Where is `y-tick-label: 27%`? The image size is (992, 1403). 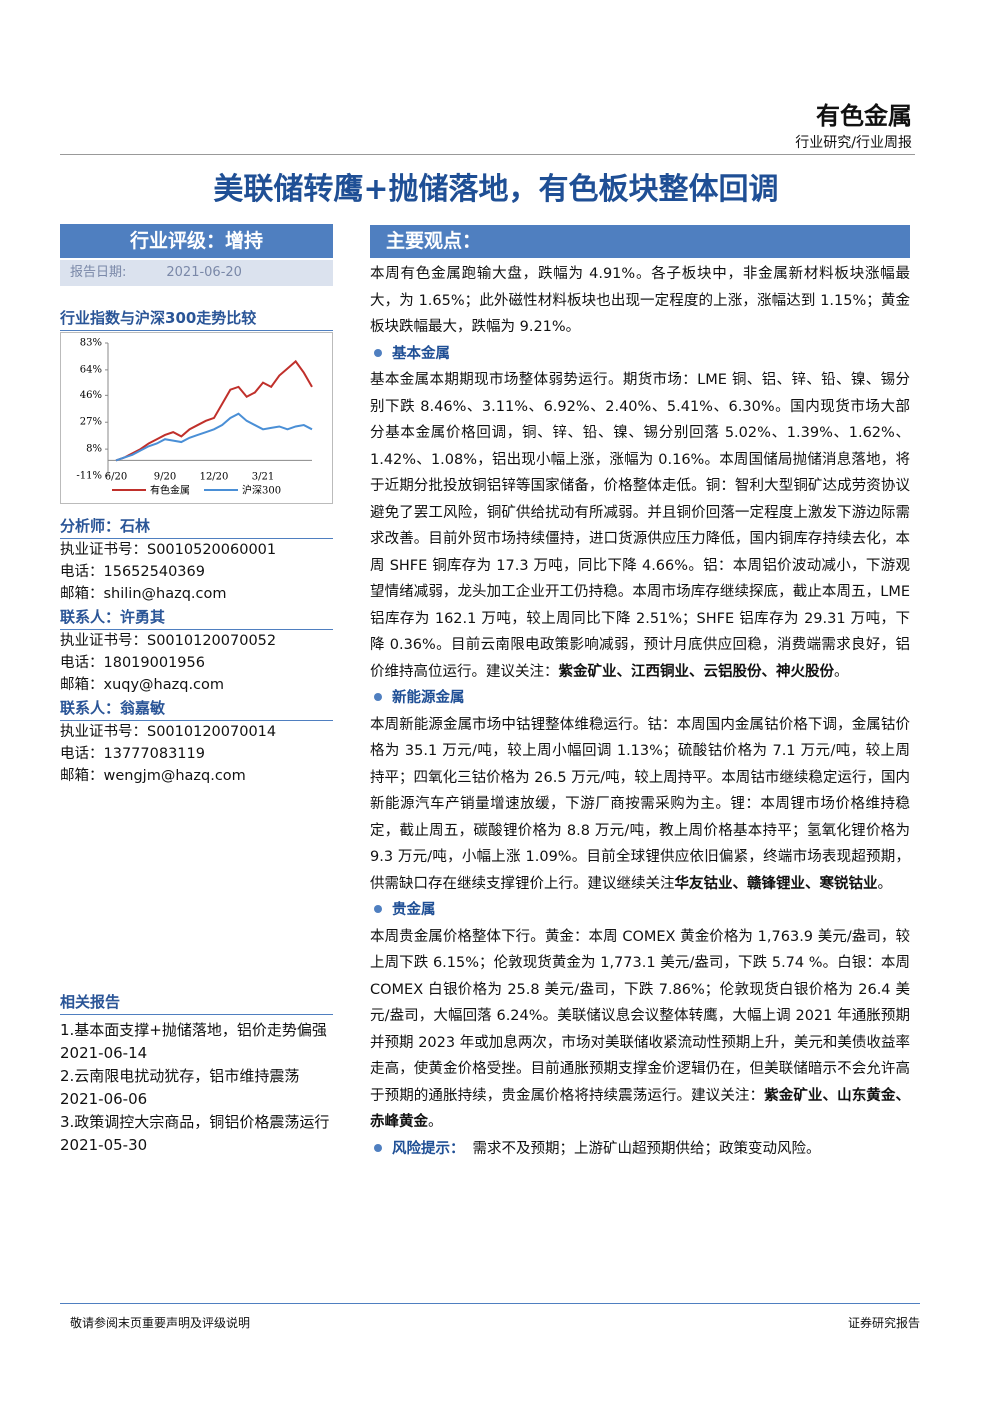 y-tick-label: 27% is located at coordinates (91, 422).